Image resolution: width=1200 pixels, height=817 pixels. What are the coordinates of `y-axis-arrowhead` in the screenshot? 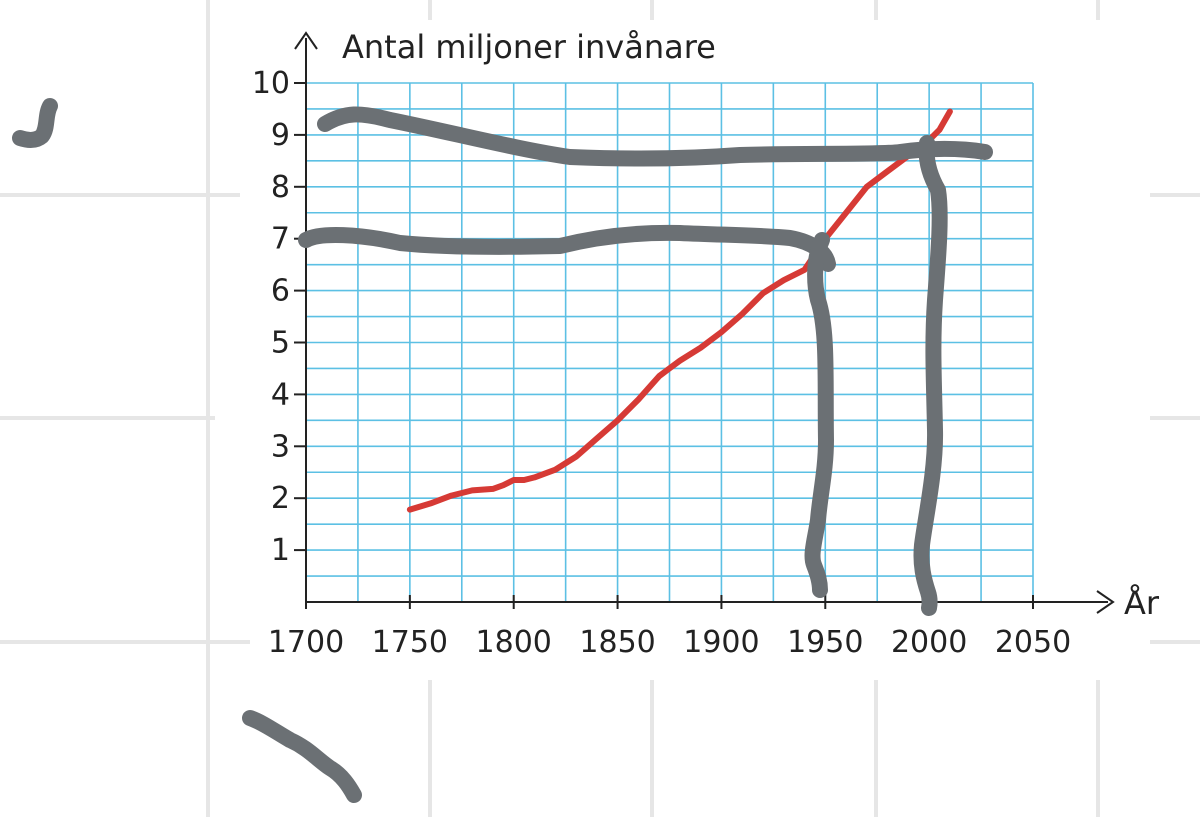 It's located at (306, 40).